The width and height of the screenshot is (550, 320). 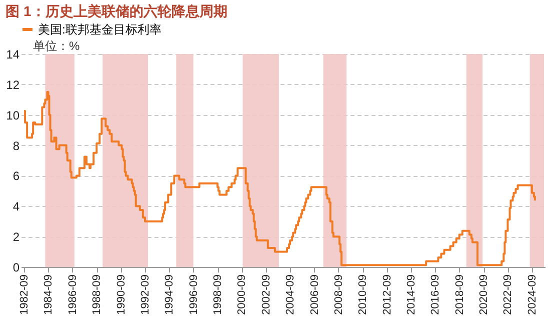 I want to click on x-tick-label: 2012-09, so click(x=387, y=294).